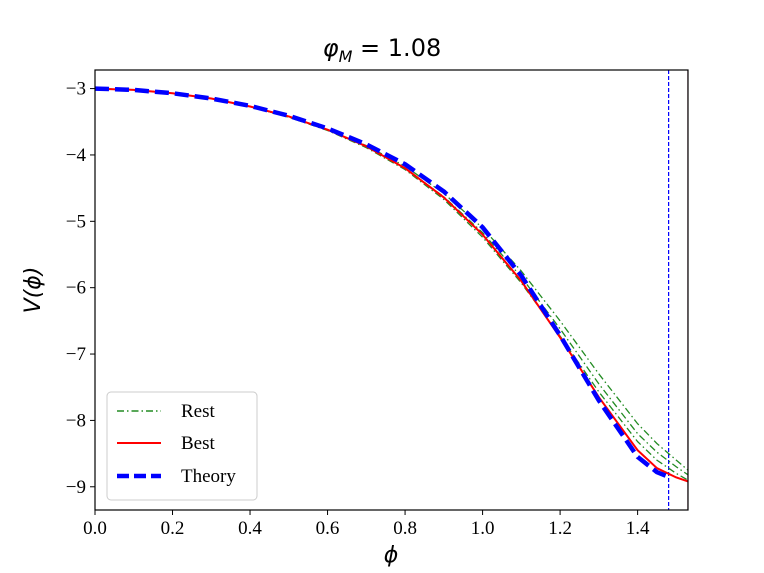 The image size is (764, 573). Describe the element at coordinates (76, 89) in the screenshot. I see `y-tick-label: −3` at that location.